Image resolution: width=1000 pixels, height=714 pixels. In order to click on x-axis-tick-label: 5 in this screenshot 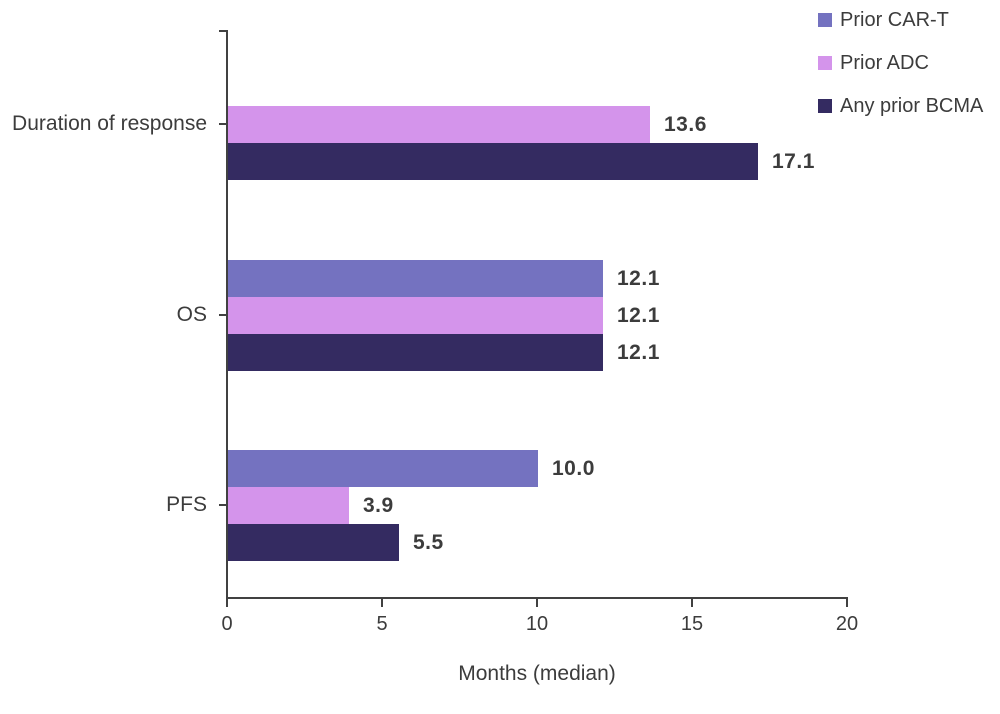, I will do `click(382, 624)`.